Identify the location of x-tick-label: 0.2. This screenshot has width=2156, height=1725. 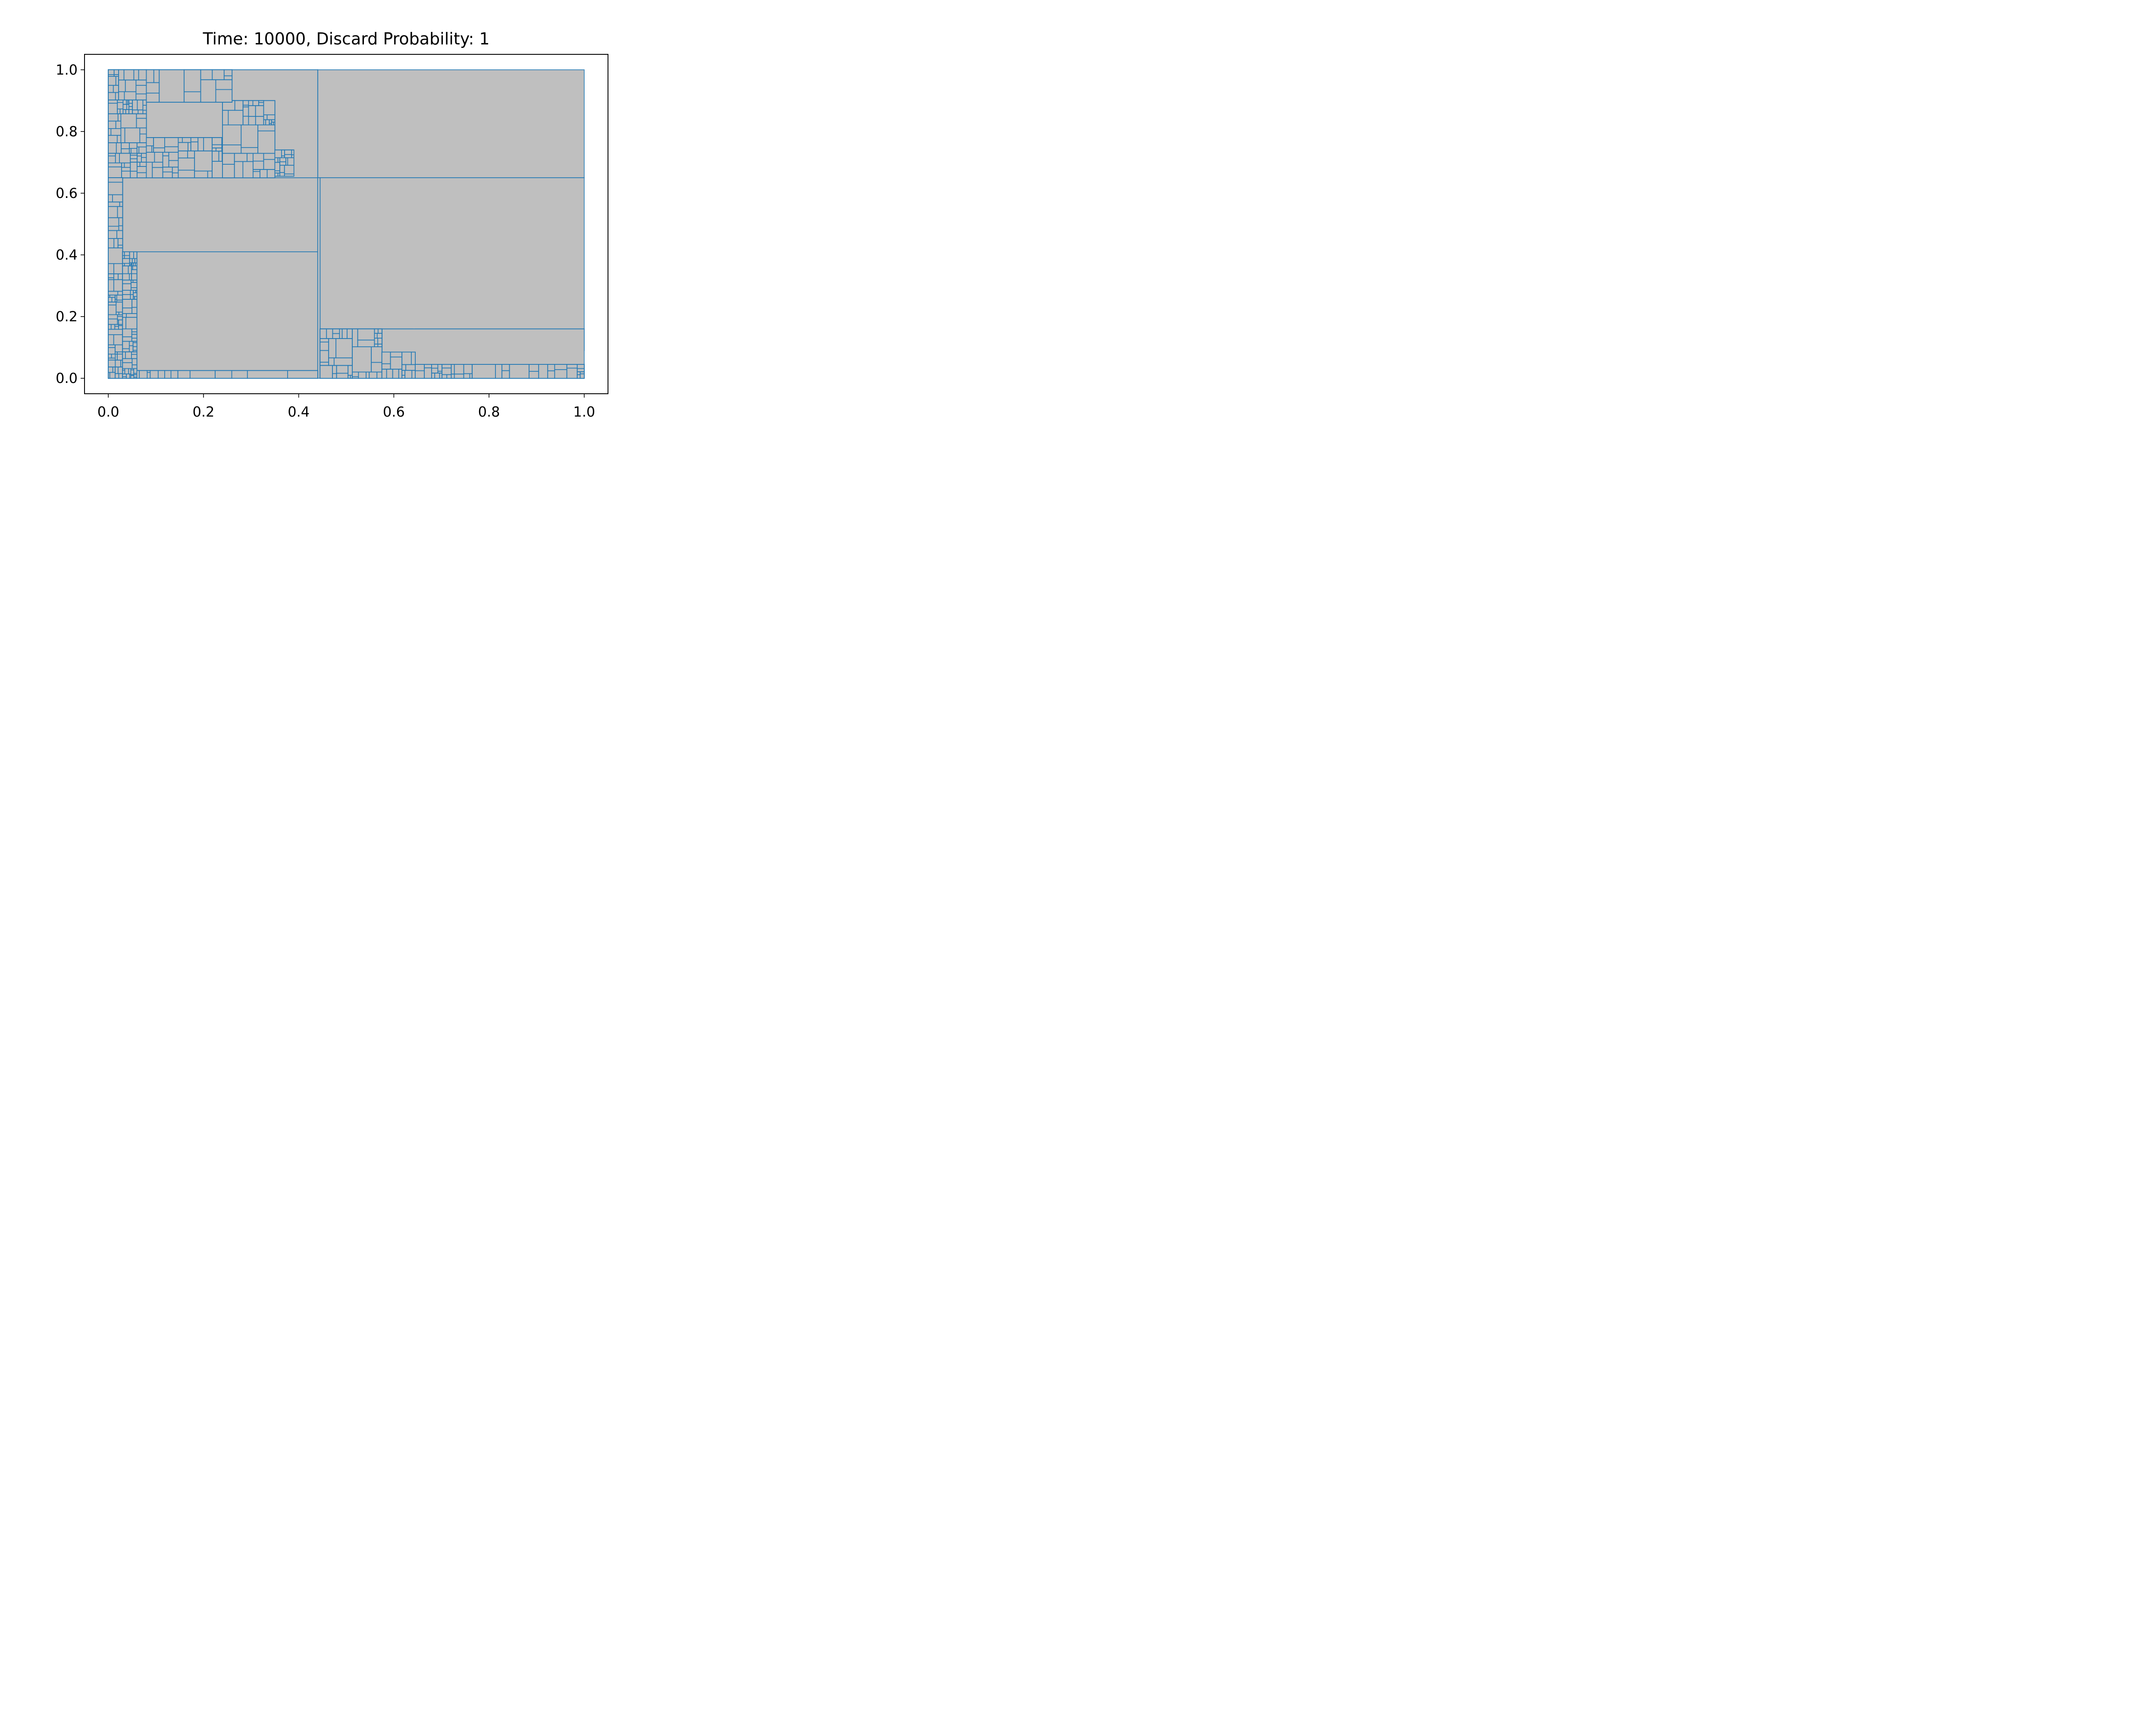
(203, 412).